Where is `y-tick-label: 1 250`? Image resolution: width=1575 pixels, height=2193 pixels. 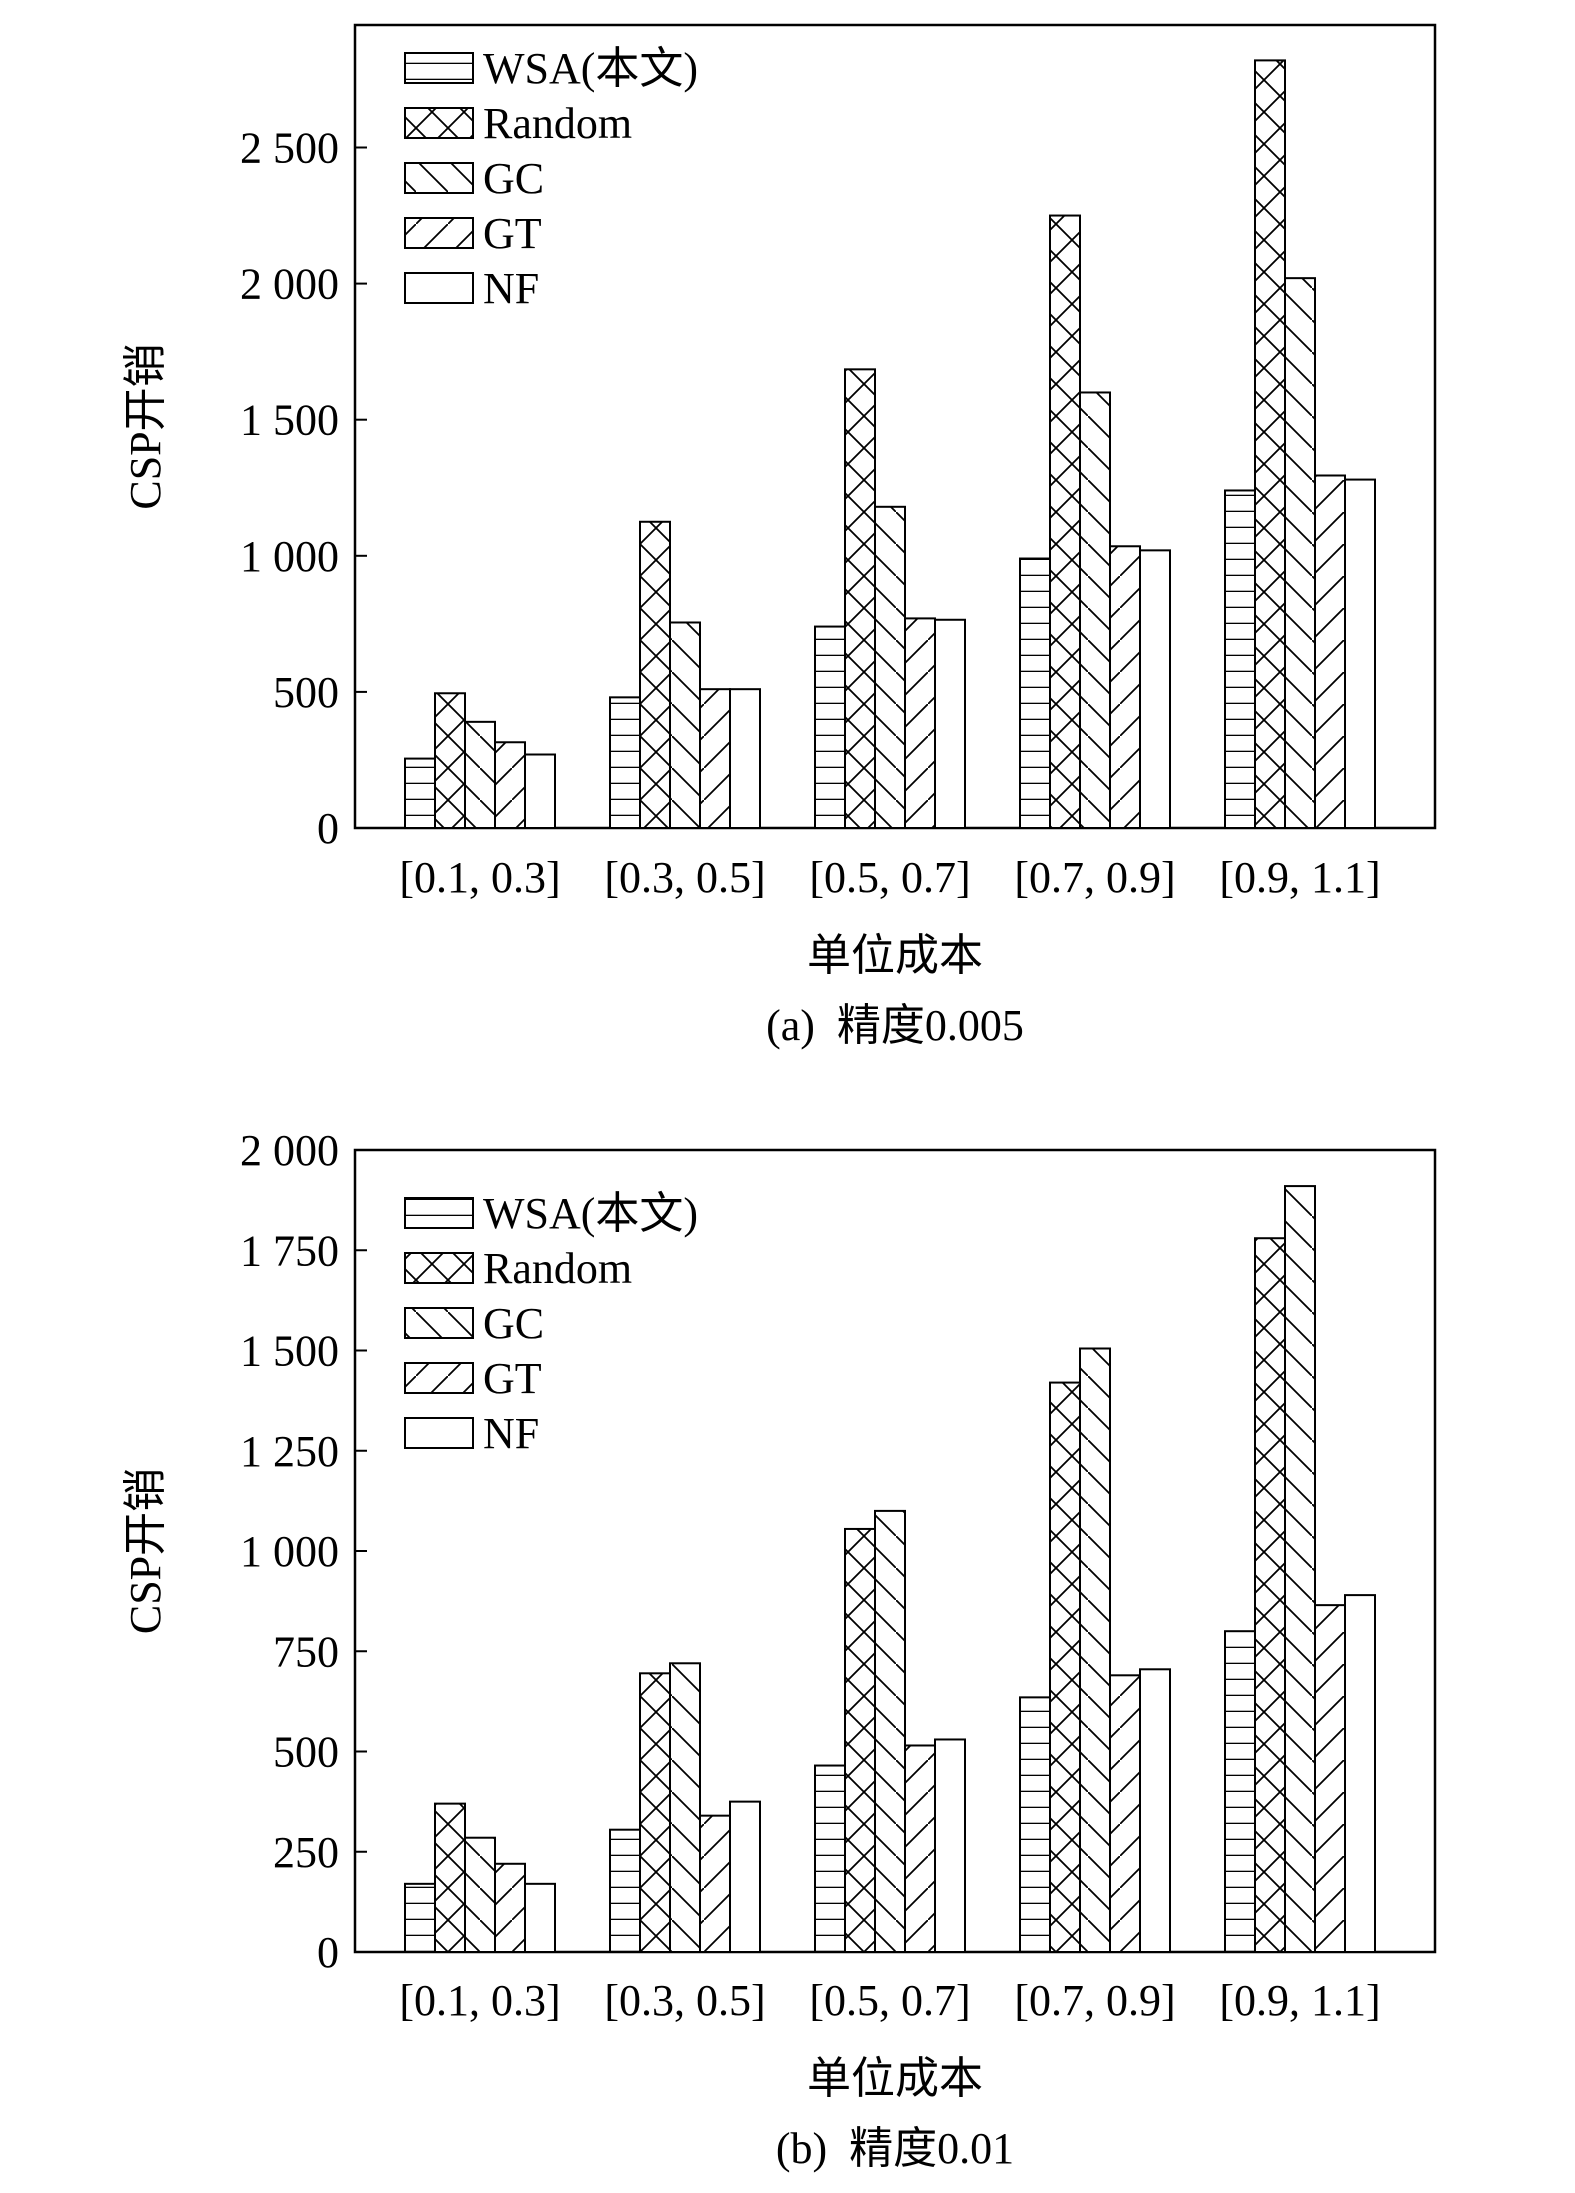
y-tick-label: 1 250 is located at coordinates (289, 1451).